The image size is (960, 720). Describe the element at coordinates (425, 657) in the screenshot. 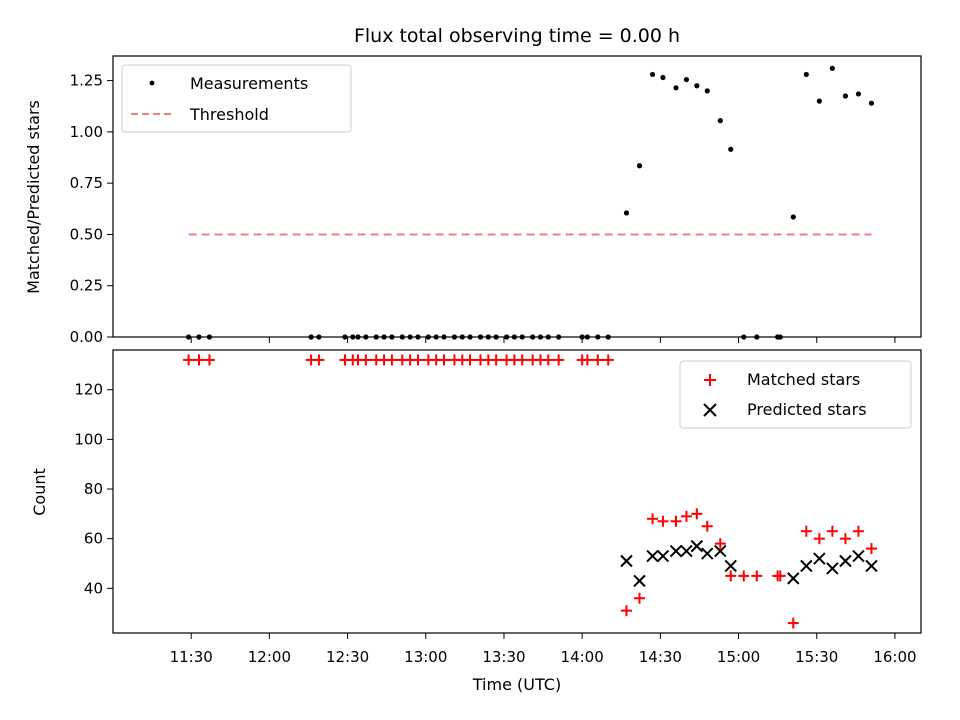

I see `x-tick-label: 13:00` at that location.